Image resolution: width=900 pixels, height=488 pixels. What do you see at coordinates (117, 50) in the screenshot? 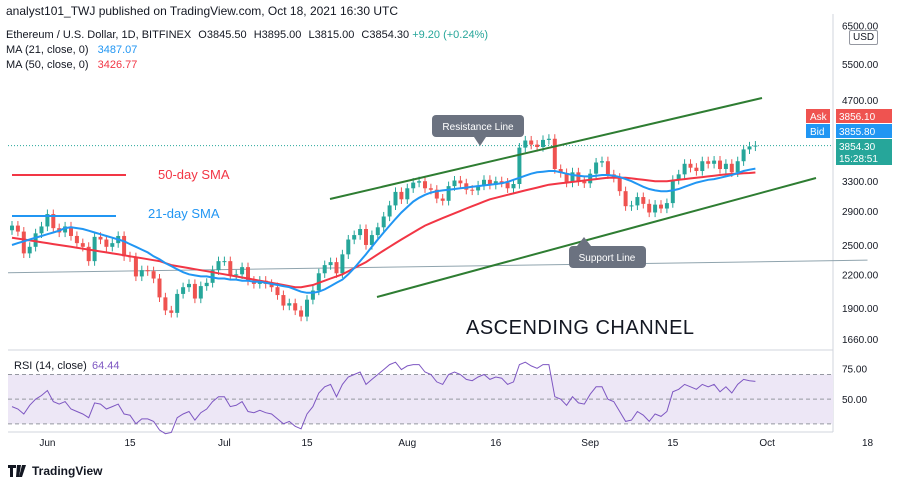
I see `ma21-value: 3487.07` at bounding box center [117, 50].